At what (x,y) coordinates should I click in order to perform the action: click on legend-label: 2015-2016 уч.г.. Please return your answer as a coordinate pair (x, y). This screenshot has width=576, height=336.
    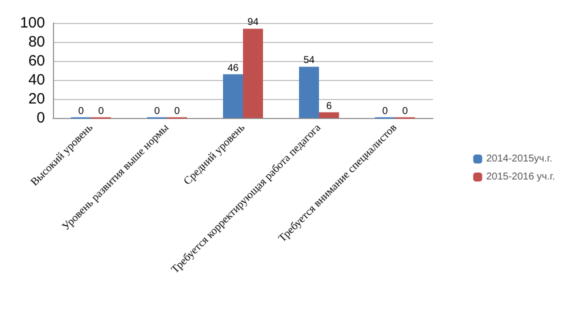
    Looking at the image, I should click on (521, 177).